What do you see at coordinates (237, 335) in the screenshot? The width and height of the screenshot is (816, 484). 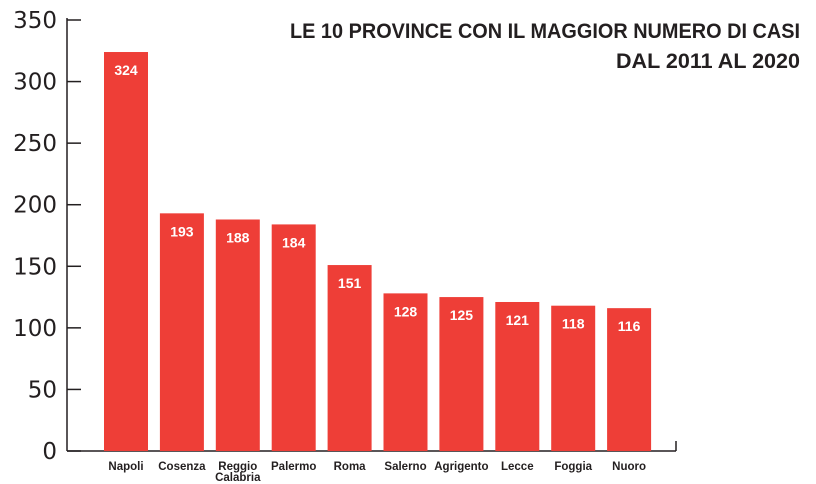 I see `bar-reggio-calabria` at bounding box center [237, 335].